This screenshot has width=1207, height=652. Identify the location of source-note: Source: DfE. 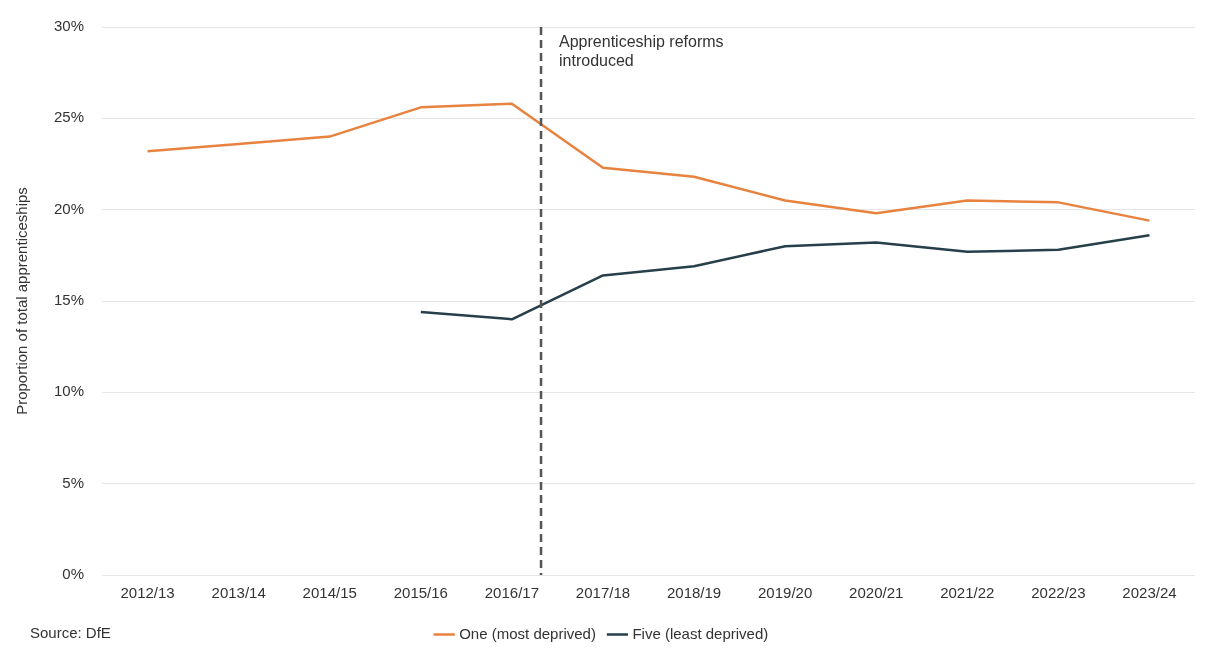
(70, 633).